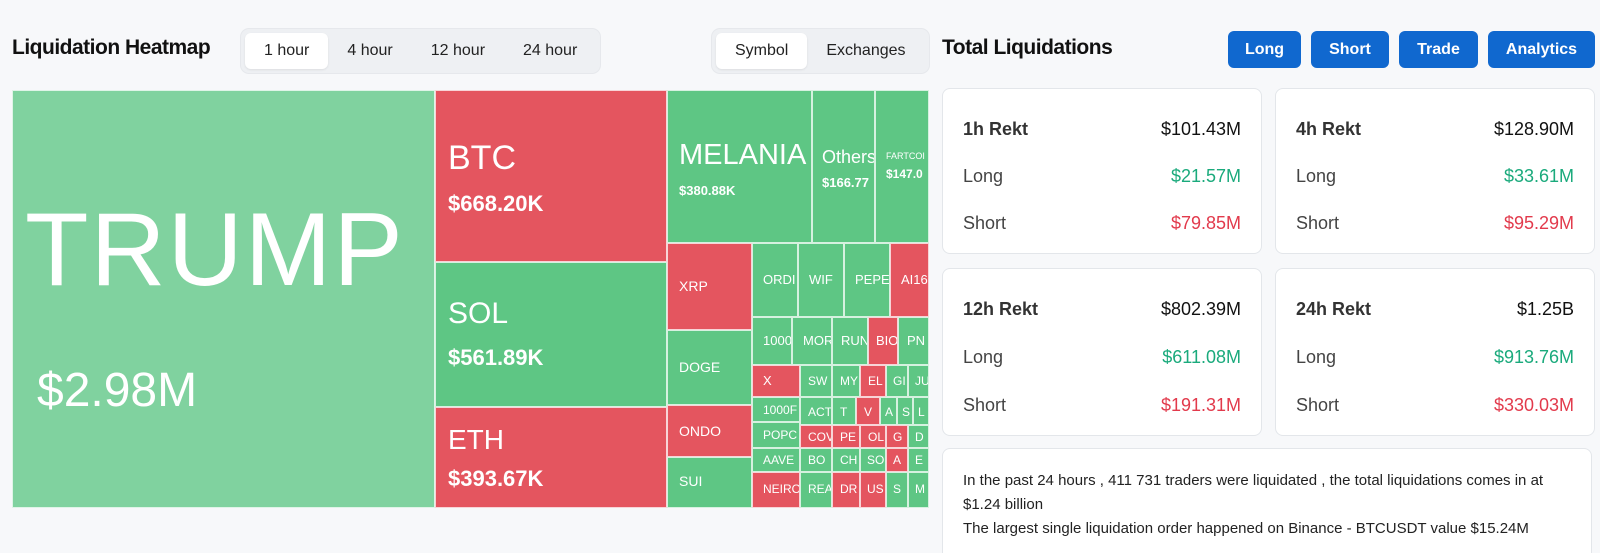 This screenshot has width=1600, height=553. Describe the element at coordinates (1541, 49) in the screenshot. I see `analytics-button: Analytics` at that location.